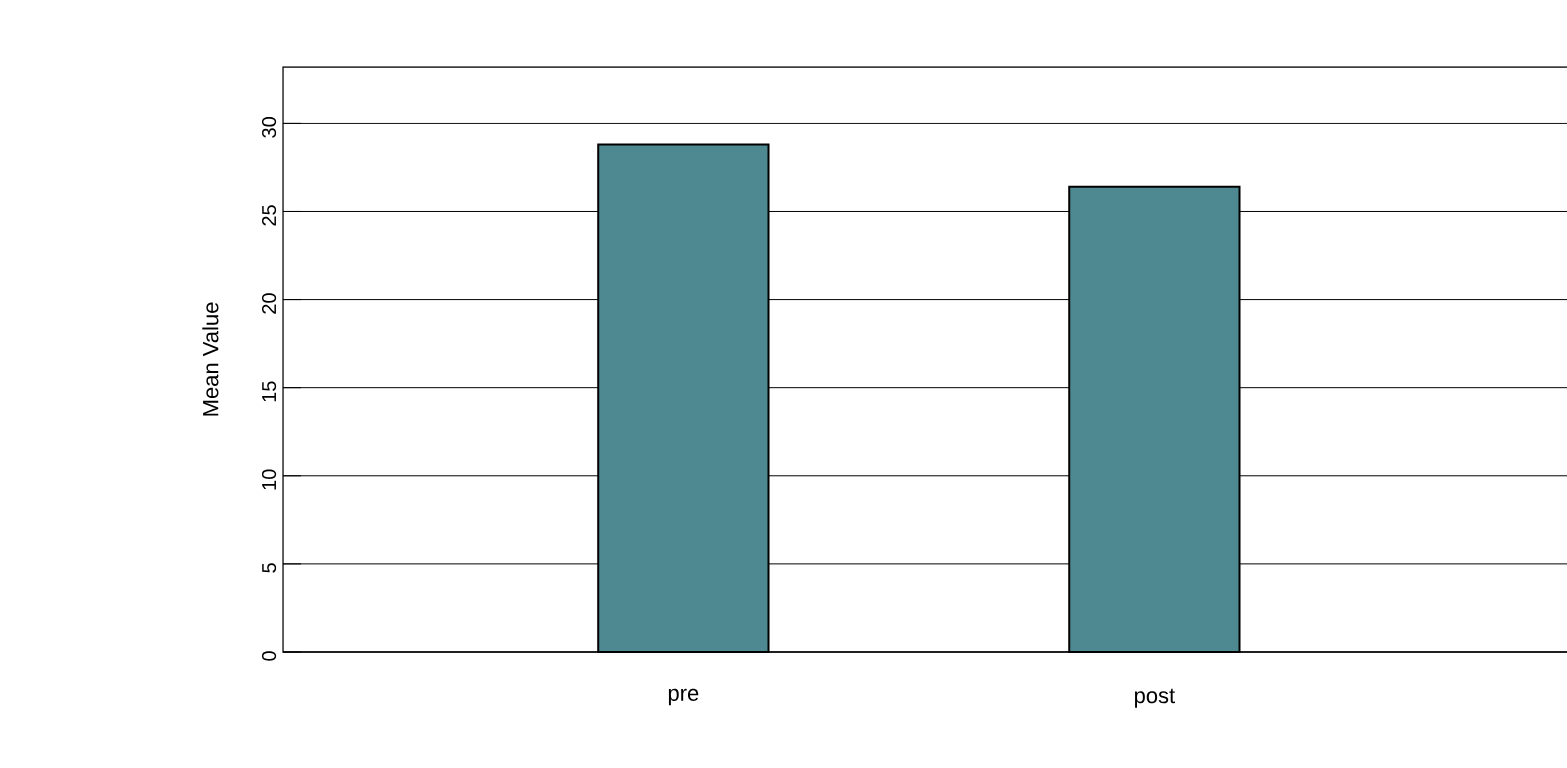  What do you see at coordinates (269, 303) in the screenshot?
I see `y-tick-label: 20` at bounding box center [269, 303].